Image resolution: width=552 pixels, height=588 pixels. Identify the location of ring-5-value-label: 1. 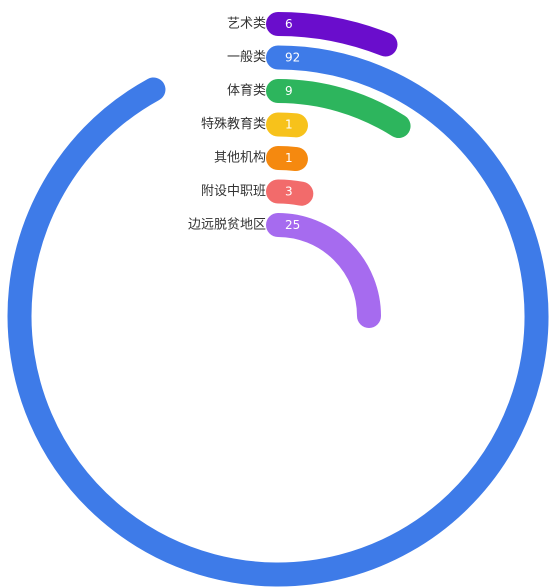
(289, 158).